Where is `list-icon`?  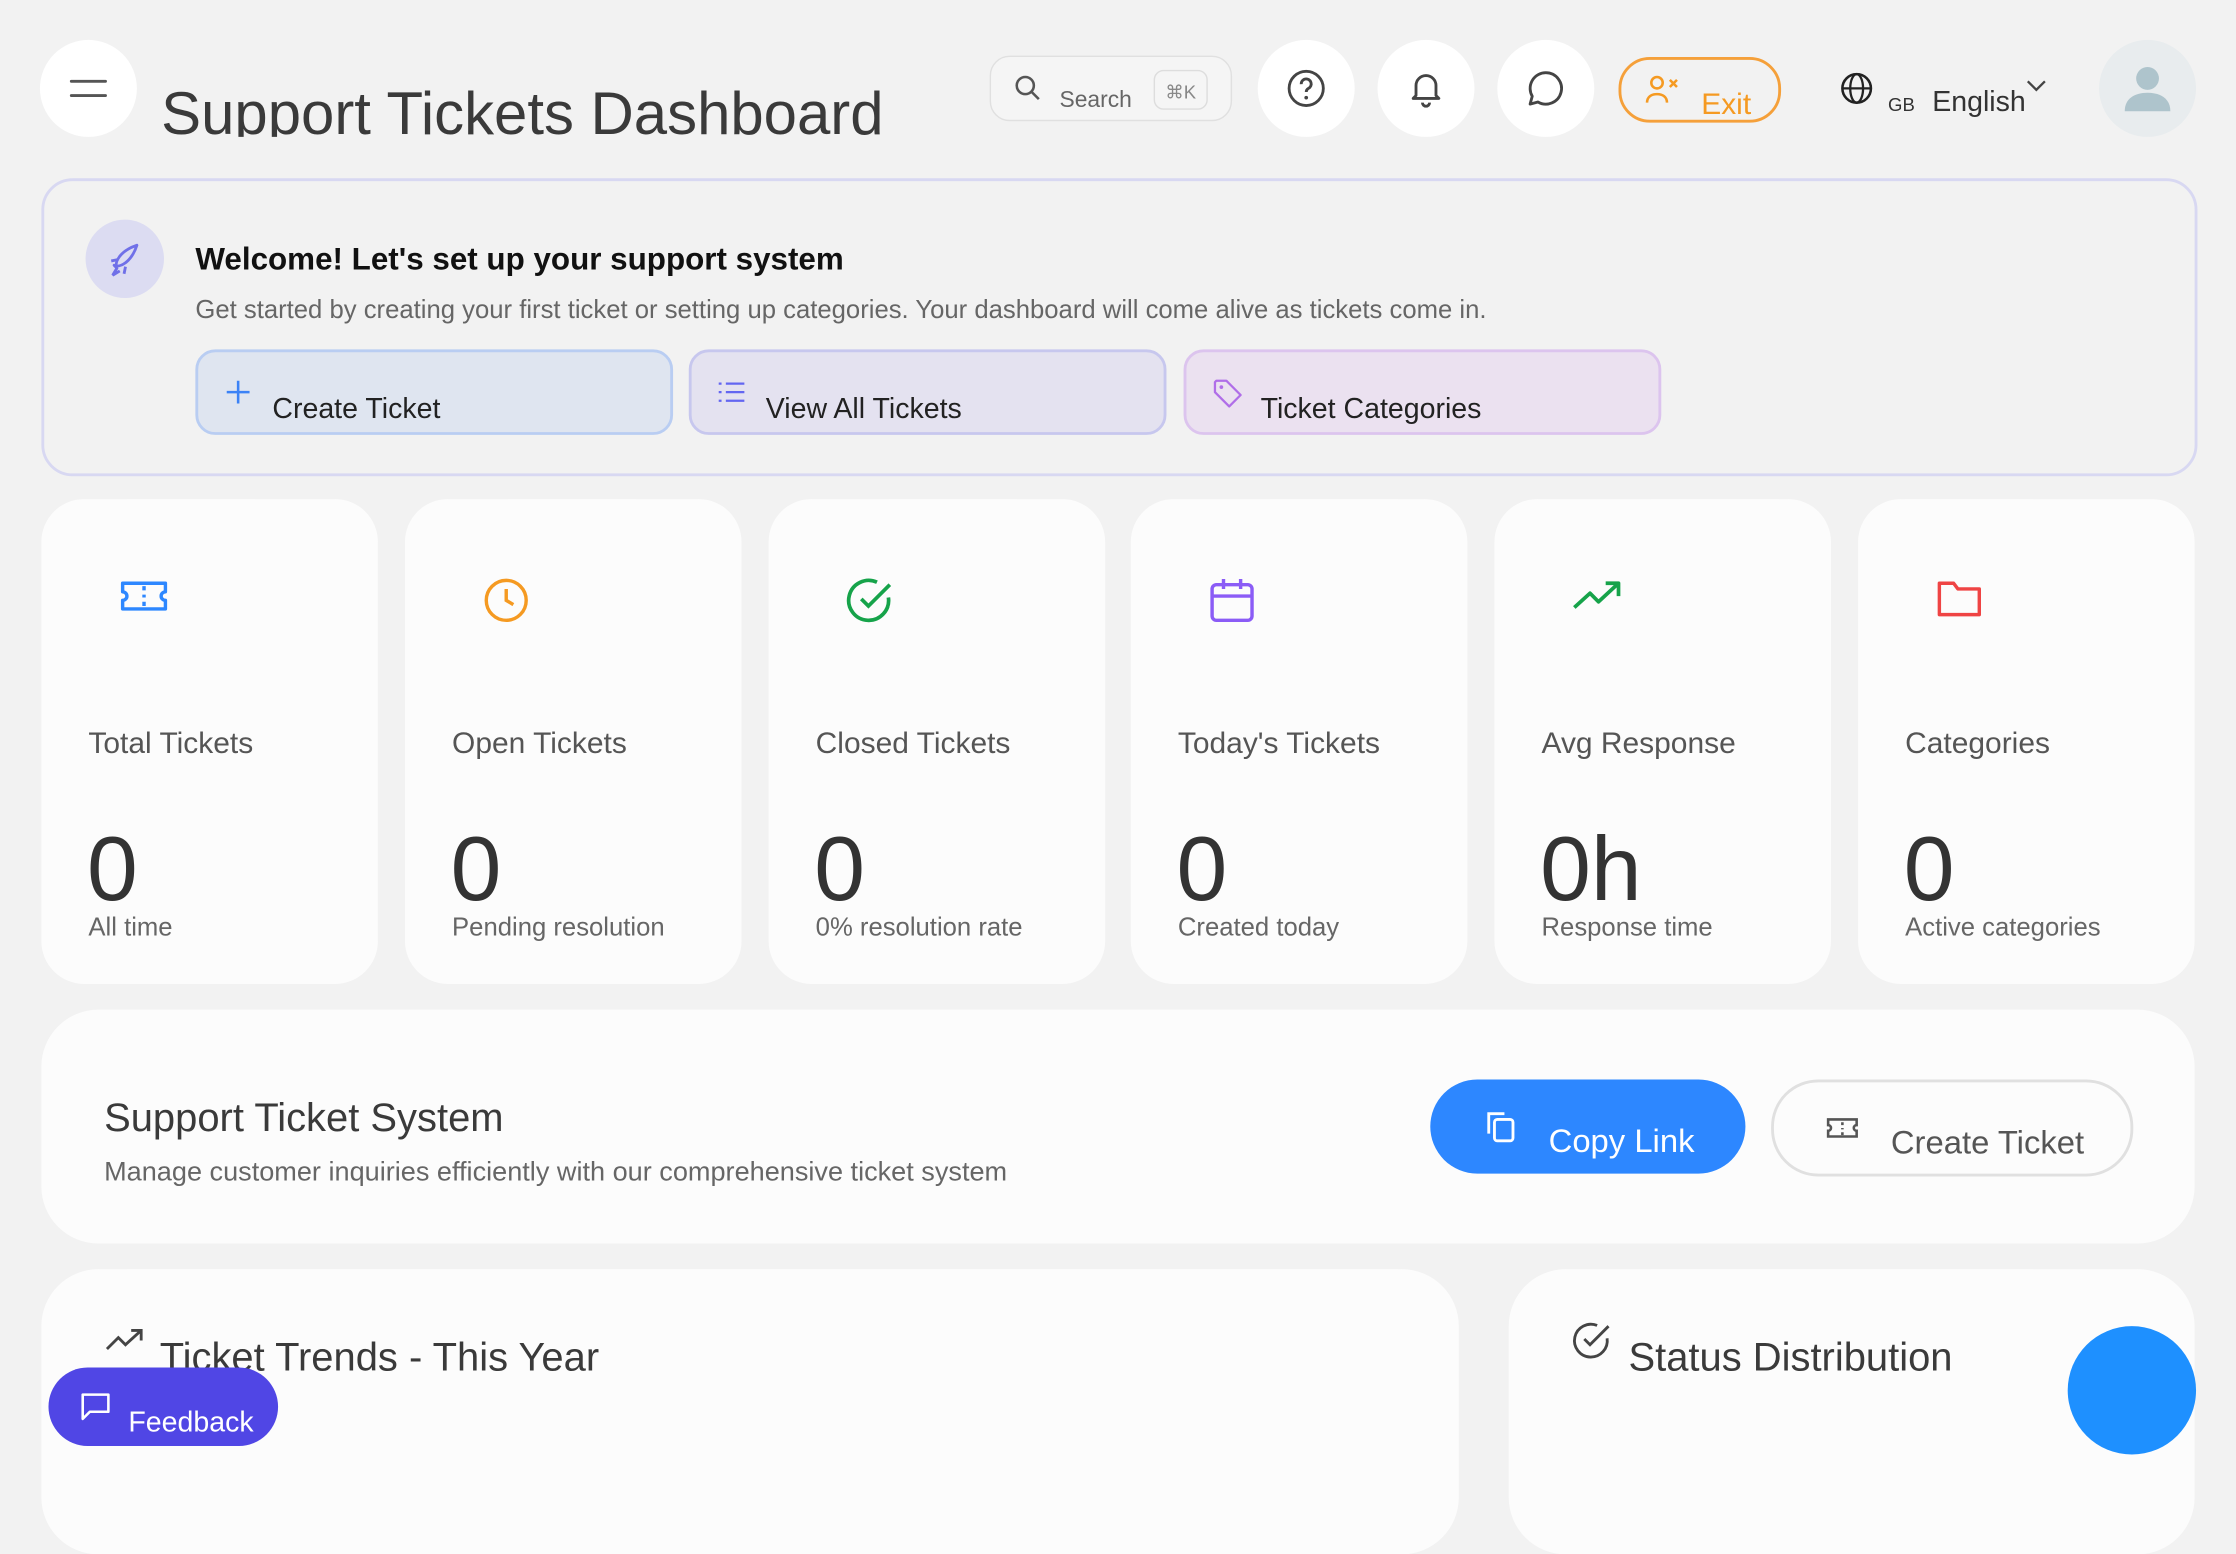 list-icon is located at coordinates (731, 392).